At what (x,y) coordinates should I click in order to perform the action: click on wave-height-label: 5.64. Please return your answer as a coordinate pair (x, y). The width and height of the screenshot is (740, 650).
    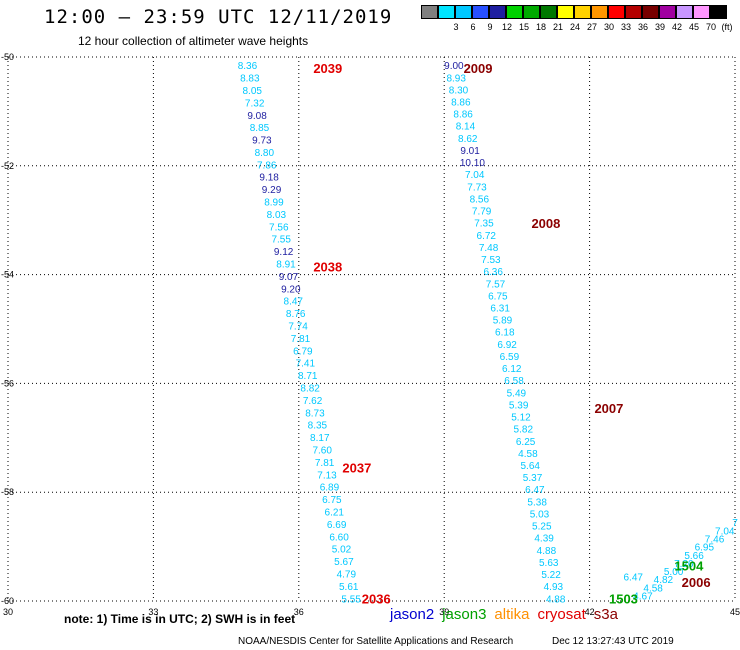
    Looking at the image, I should click on (530, 466).